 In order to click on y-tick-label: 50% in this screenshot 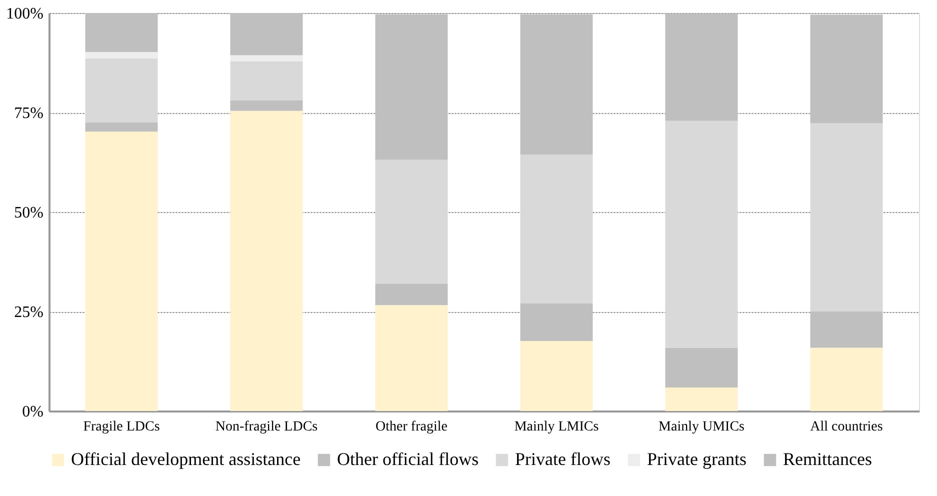, I will do `click(29, 213)`.